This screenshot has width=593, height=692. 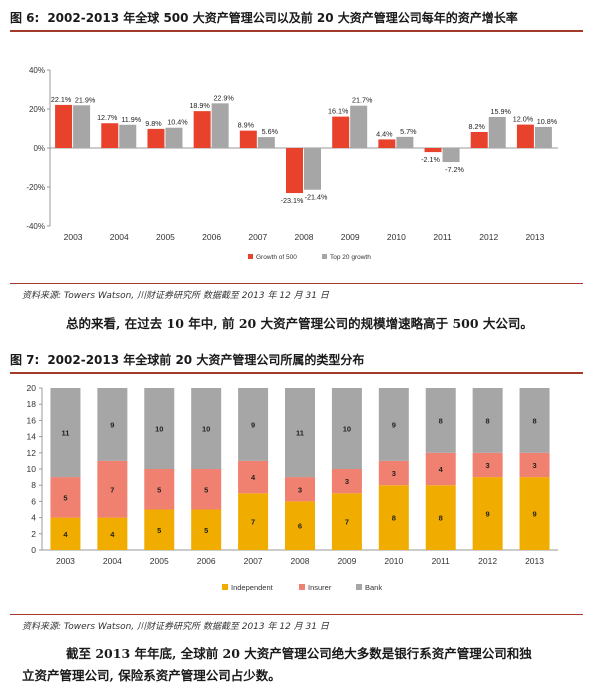 What do you see at coordinates (33, 550) in the screenshot?
I see `y-tick-label: 0` at bounding box center [33, 550].